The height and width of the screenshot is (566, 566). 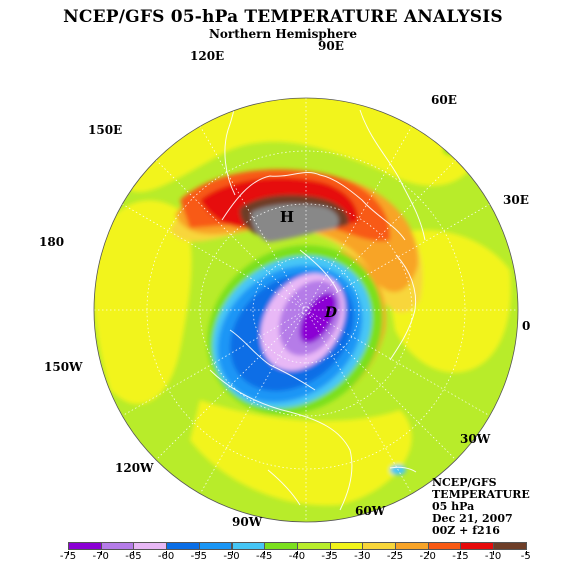 I want to click on colorbar-tick-label: -40, so click(x=297, y=556).